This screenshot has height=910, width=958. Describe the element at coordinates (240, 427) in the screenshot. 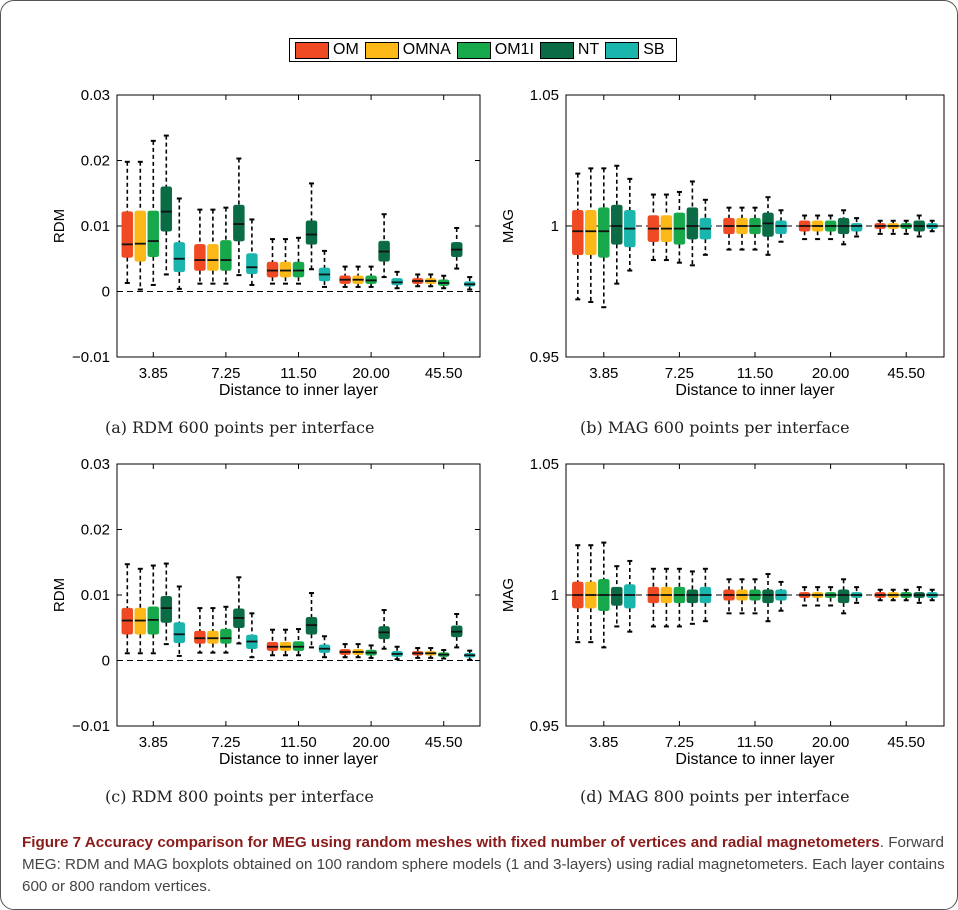

I see `subplot-caption-a: (a) RDM 600 points per interface` at that location.